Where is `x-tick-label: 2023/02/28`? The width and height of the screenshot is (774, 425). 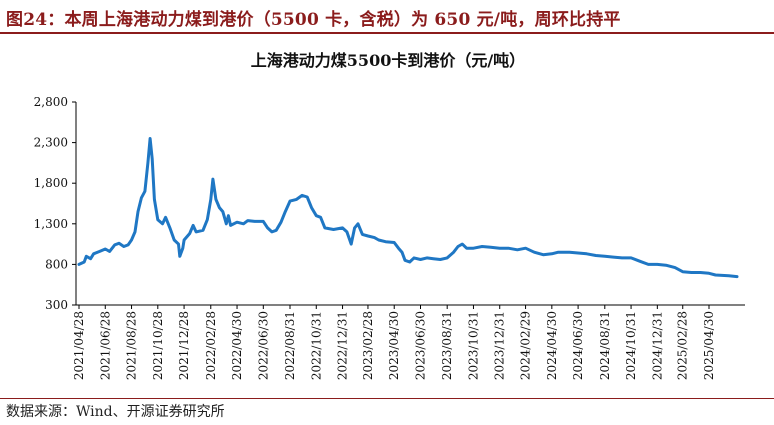 x-tick-label: 2023/02/28 is located at coordinates (368, 345).